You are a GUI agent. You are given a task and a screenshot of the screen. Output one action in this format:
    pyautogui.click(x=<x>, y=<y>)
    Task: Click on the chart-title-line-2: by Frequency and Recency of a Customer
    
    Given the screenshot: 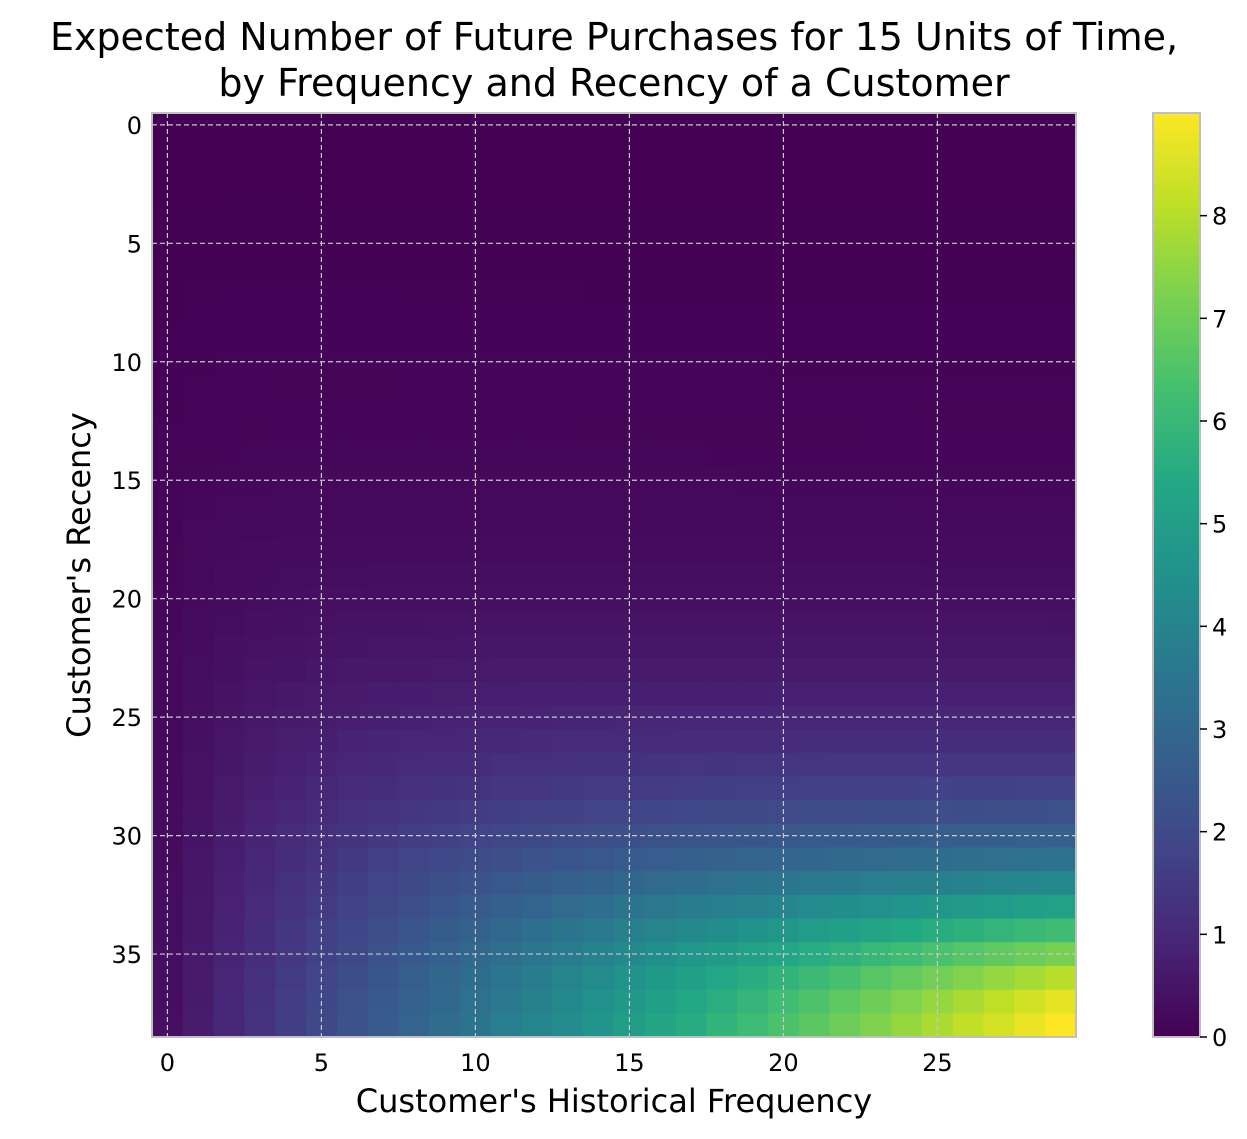 What is the action you would take?
    pyautogui.click(x=614, y=83)
    